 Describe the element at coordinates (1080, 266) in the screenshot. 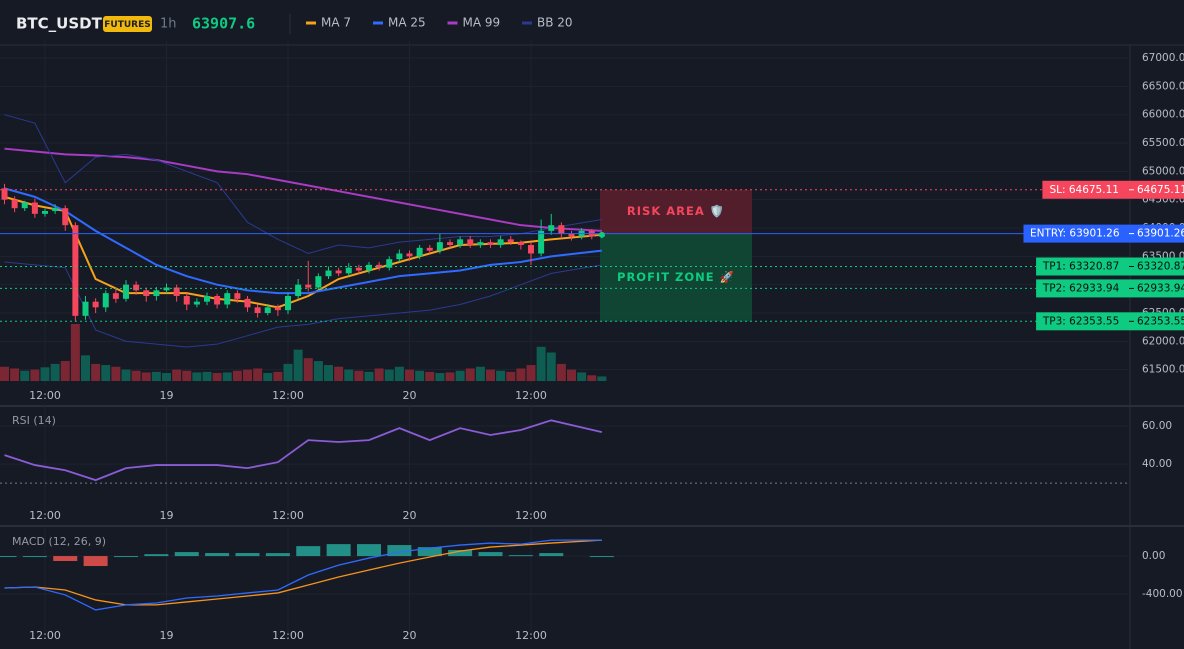

I see `level-label: TP1: 63320.87` at that location.